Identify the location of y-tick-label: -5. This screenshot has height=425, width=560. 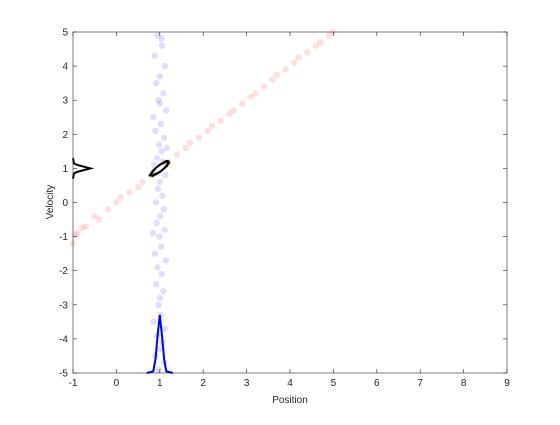
(63, 374).